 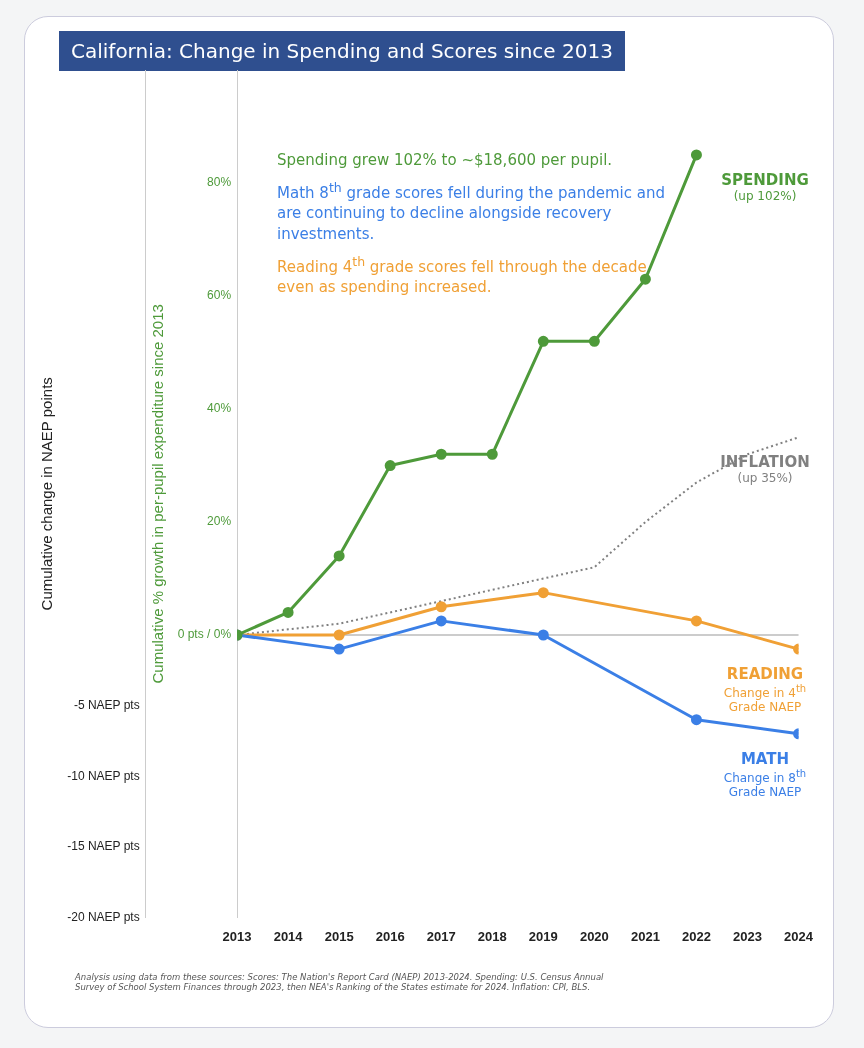 I want to click on x-tick-label: 2019, so click(x=543, y=936).